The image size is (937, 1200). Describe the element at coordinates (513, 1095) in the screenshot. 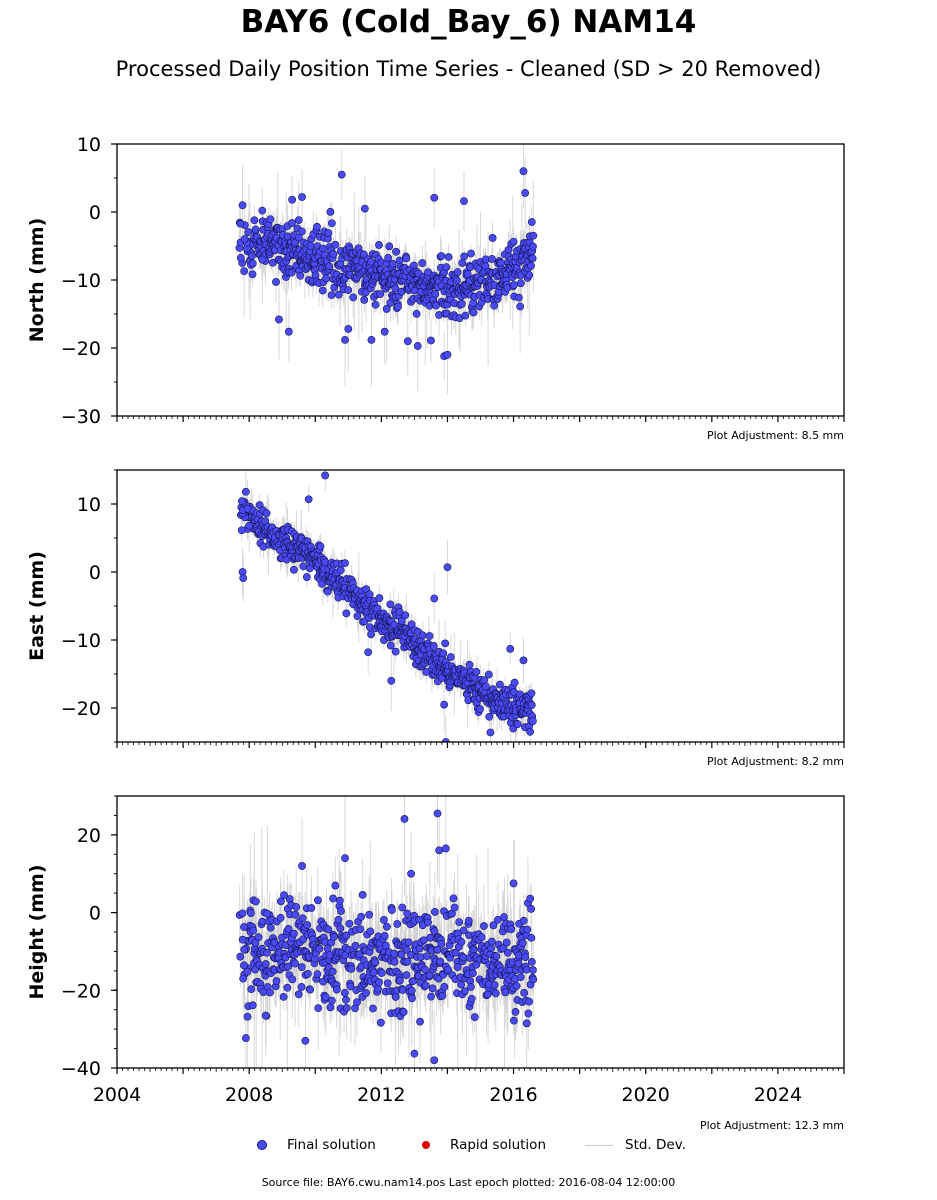

I see `x-tick-label: 2016` at that location.